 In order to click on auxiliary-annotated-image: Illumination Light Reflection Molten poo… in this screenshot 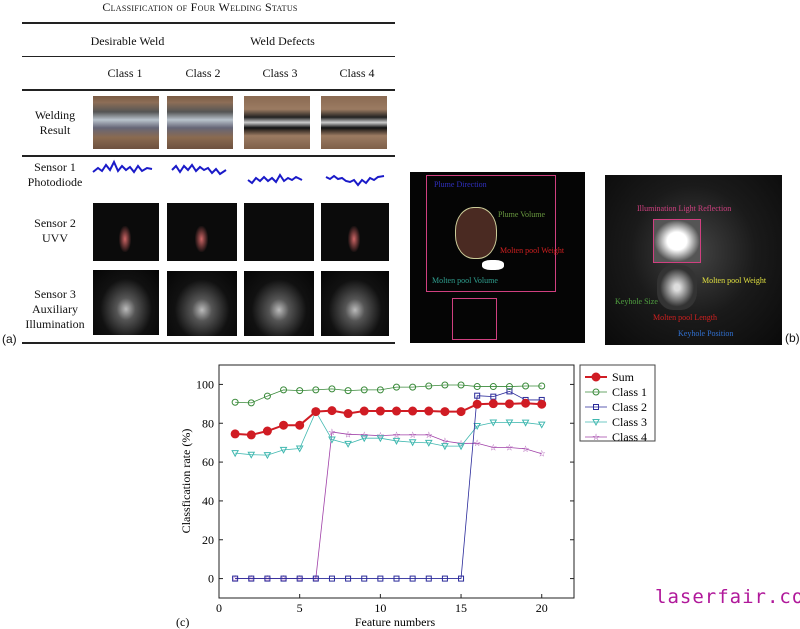, I will do `click(693, 260)`.